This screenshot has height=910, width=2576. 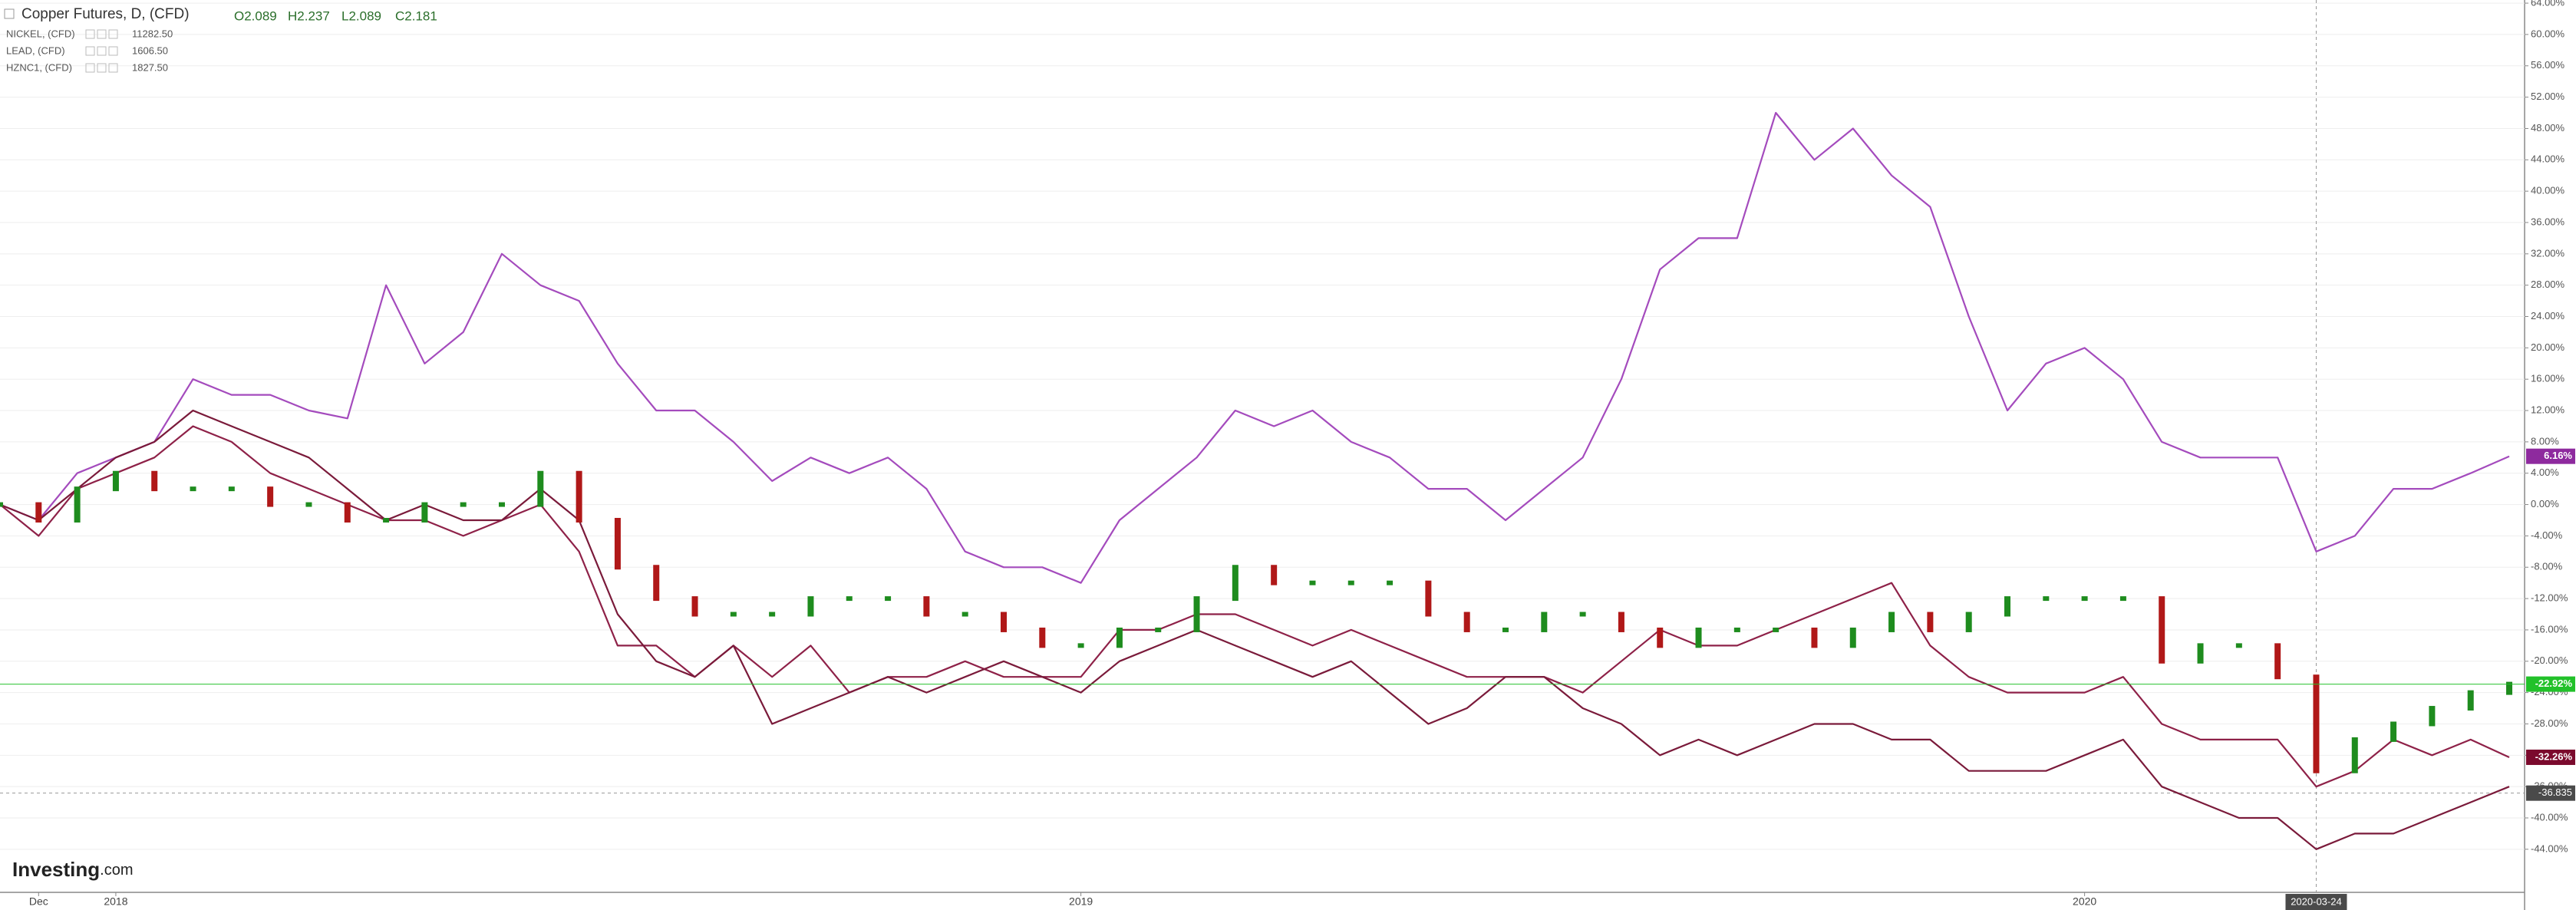 What do you see at coordinates (361, 15) in the screenshot?
I see `ohlc-value: L2.089` at bounding box center [361, 15].